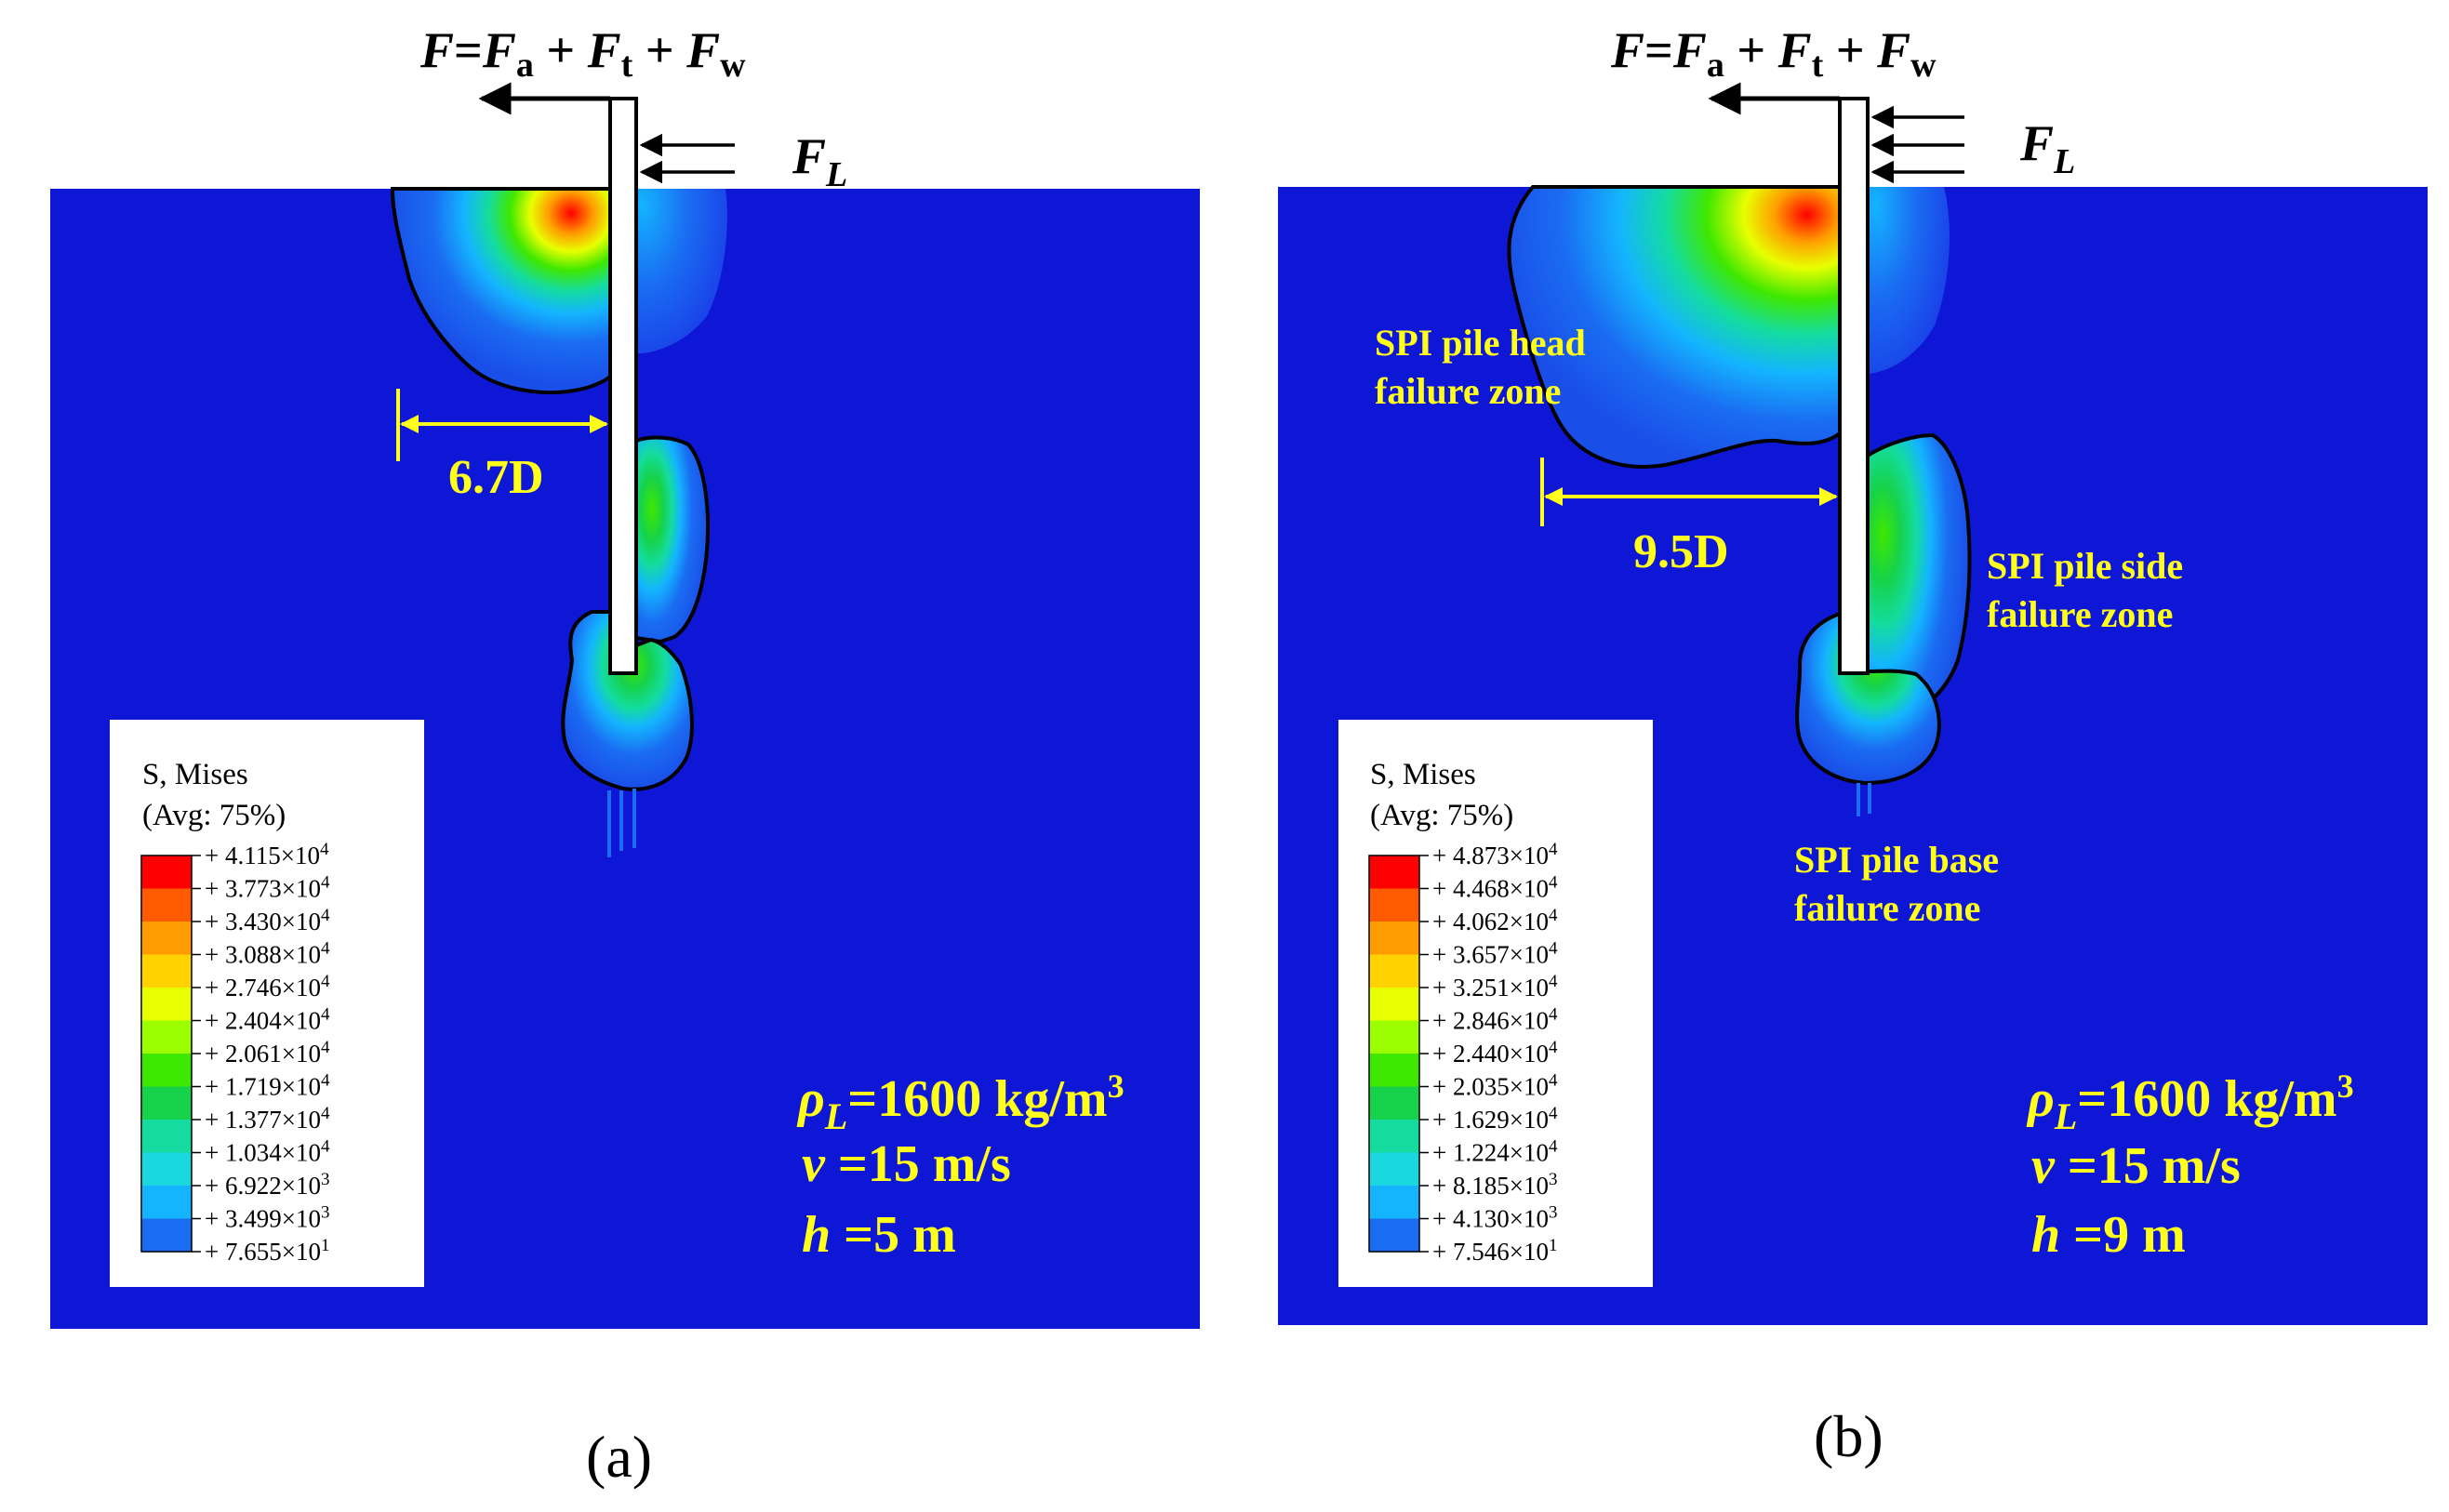 This screenshot has width=2449, height=1512. I want to click on legend-value: + 4.062×104, so click(1495, 920).